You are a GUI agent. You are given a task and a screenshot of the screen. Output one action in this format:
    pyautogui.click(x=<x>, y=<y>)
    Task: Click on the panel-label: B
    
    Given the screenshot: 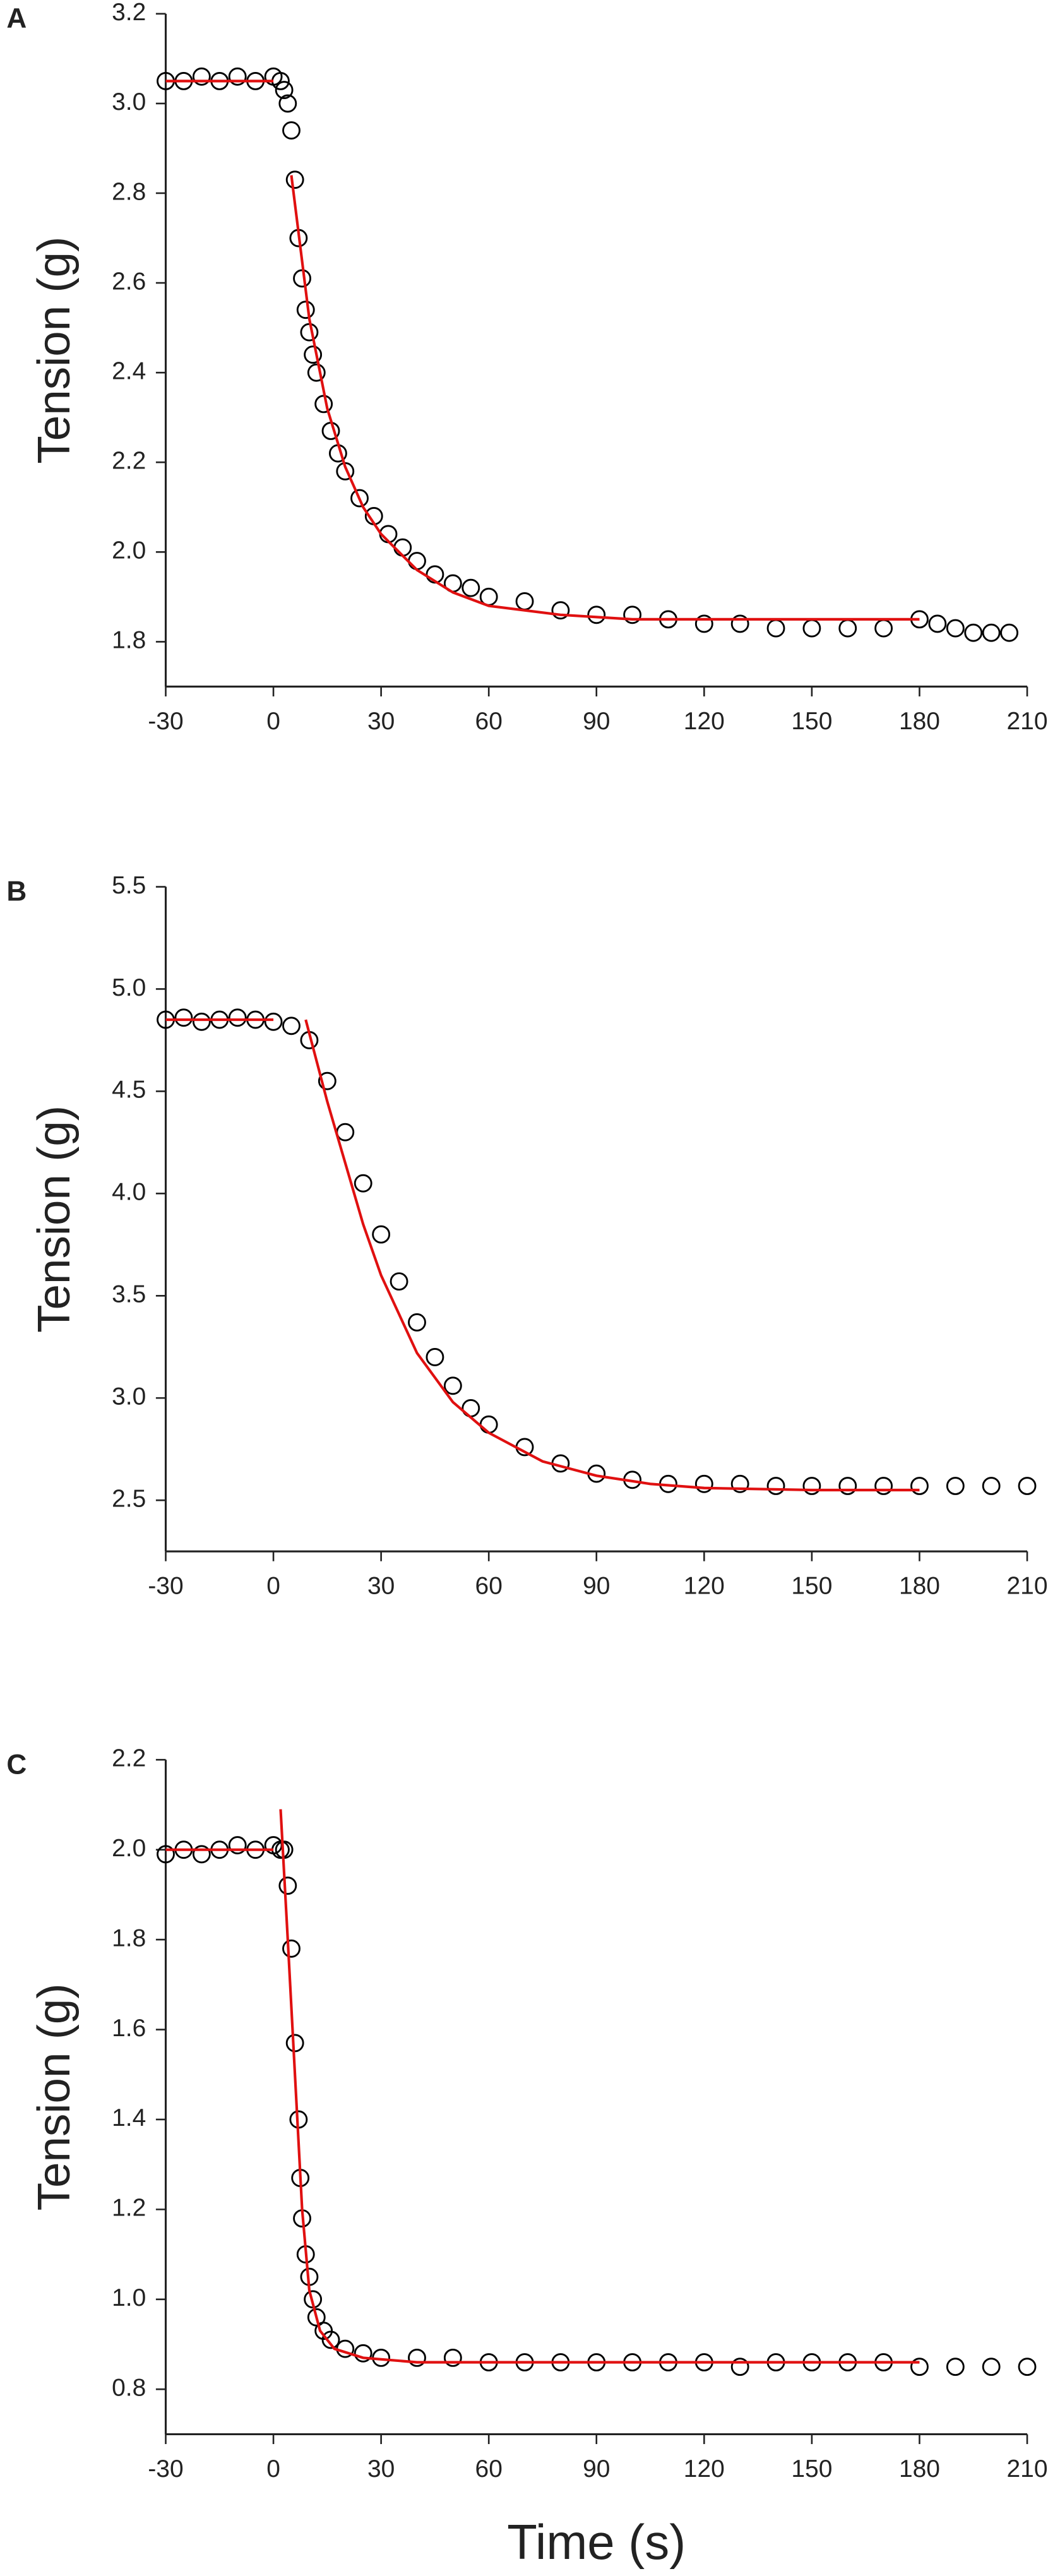 What is the action you would take?
    pyautogui.click(x=16, y=891)
    